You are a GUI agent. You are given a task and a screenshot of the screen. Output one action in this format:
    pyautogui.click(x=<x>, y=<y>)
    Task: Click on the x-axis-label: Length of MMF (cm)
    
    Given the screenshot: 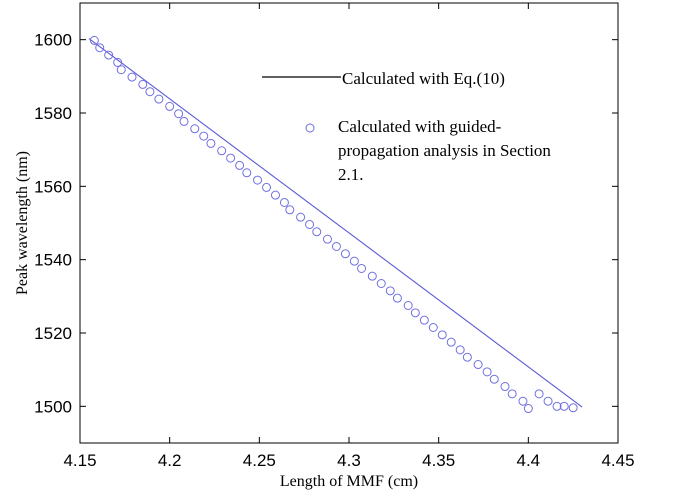 What is the action you would take?
    pyautogui.click(x=349, y=481)
    